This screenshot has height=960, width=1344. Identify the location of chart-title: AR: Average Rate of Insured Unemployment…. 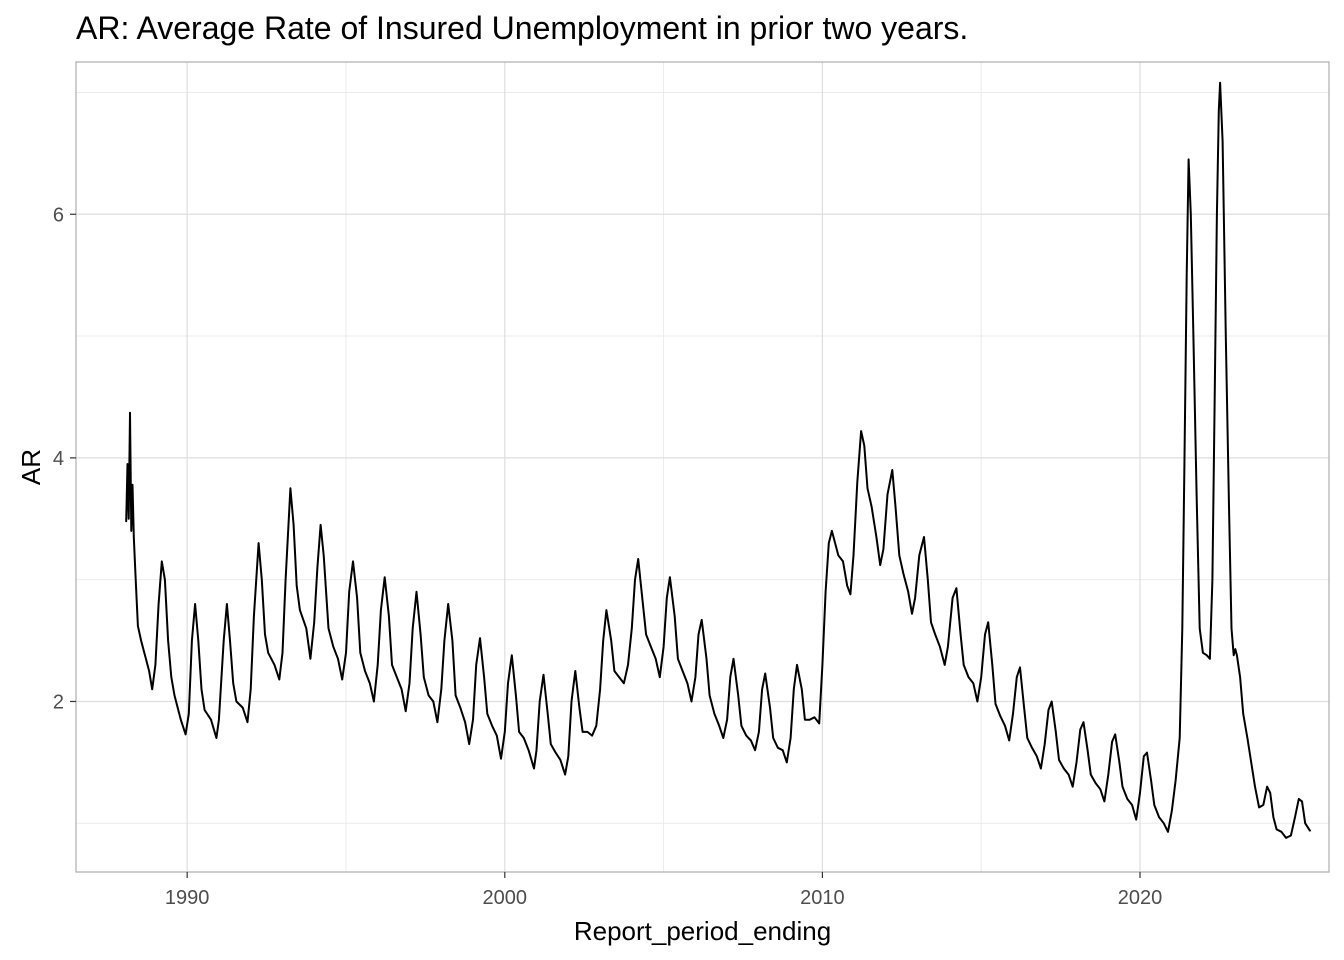
(522, 28).